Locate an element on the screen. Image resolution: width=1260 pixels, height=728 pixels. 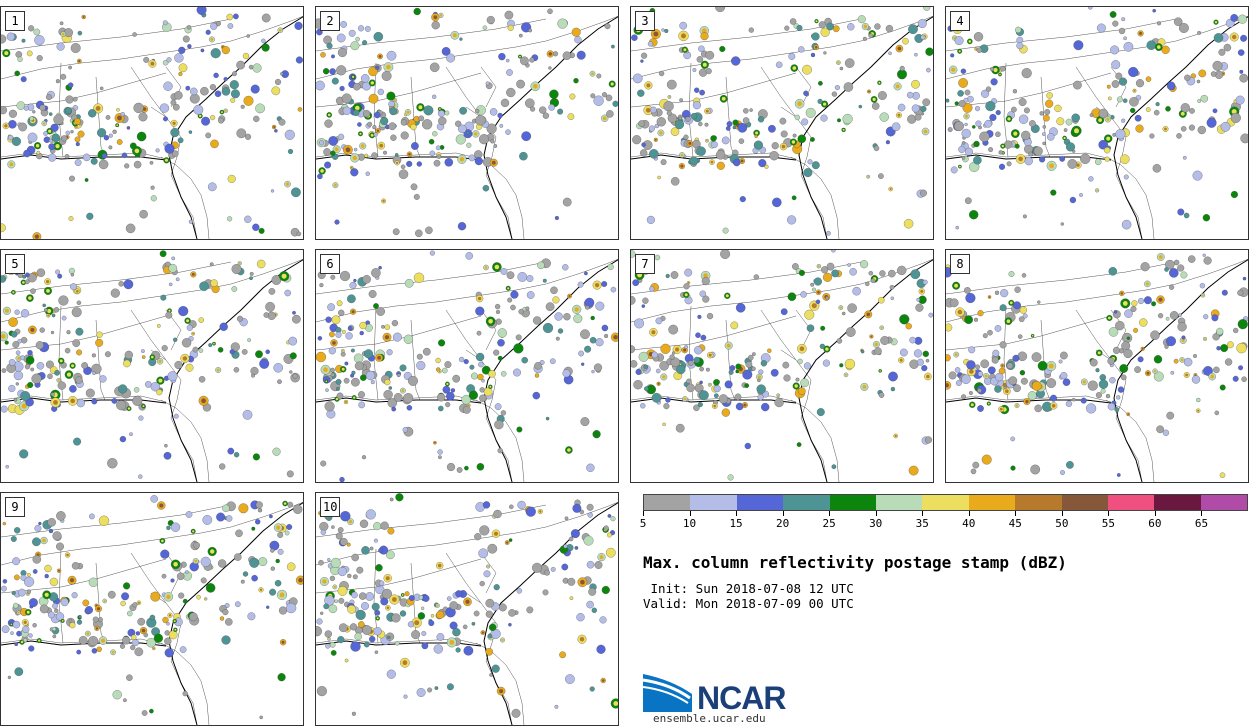
member-number-label: 1 is located at coordinates (15, 21).